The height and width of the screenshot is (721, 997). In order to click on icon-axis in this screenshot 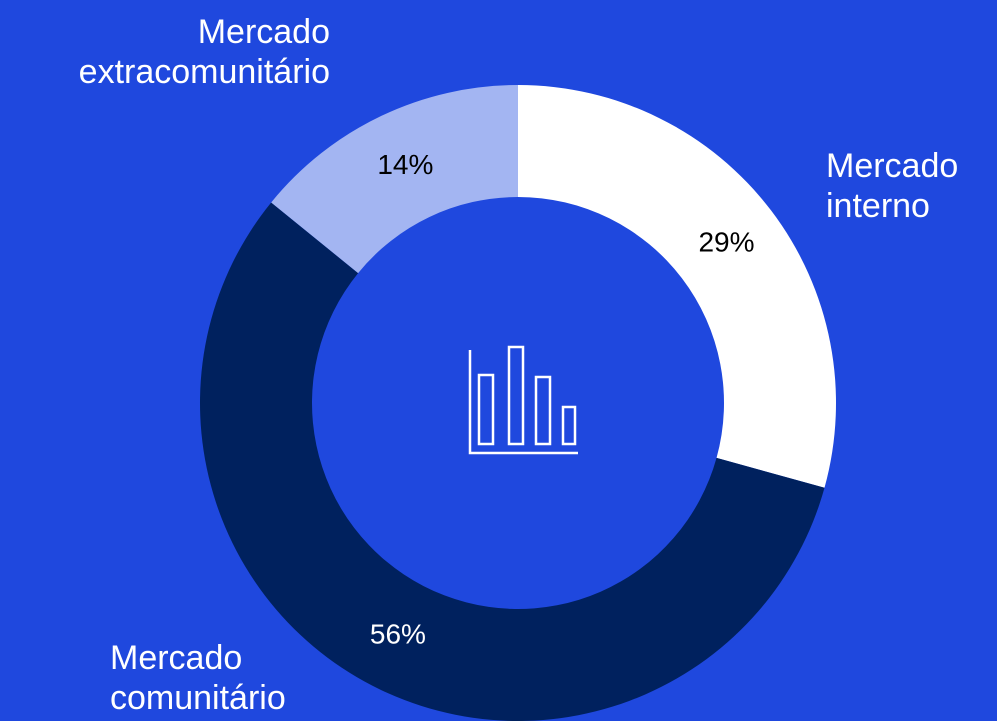, I will do `click(523, 402)`.